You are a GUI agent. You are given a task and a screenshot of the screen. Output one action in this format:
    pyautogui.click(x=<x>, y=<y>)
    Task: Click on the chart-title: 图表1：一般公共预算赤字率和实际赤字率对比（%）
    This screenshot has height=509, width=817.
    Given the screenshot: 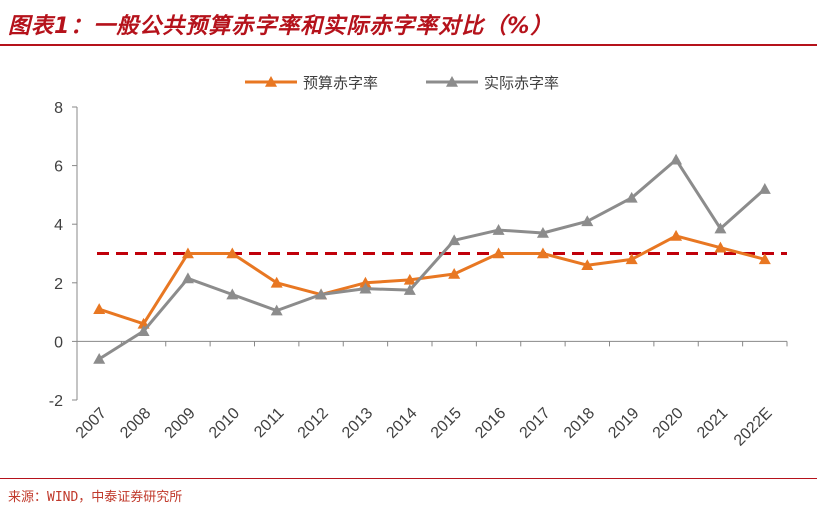 What is the action you would take?
    pyautogui.click(x=281, y=26)
    